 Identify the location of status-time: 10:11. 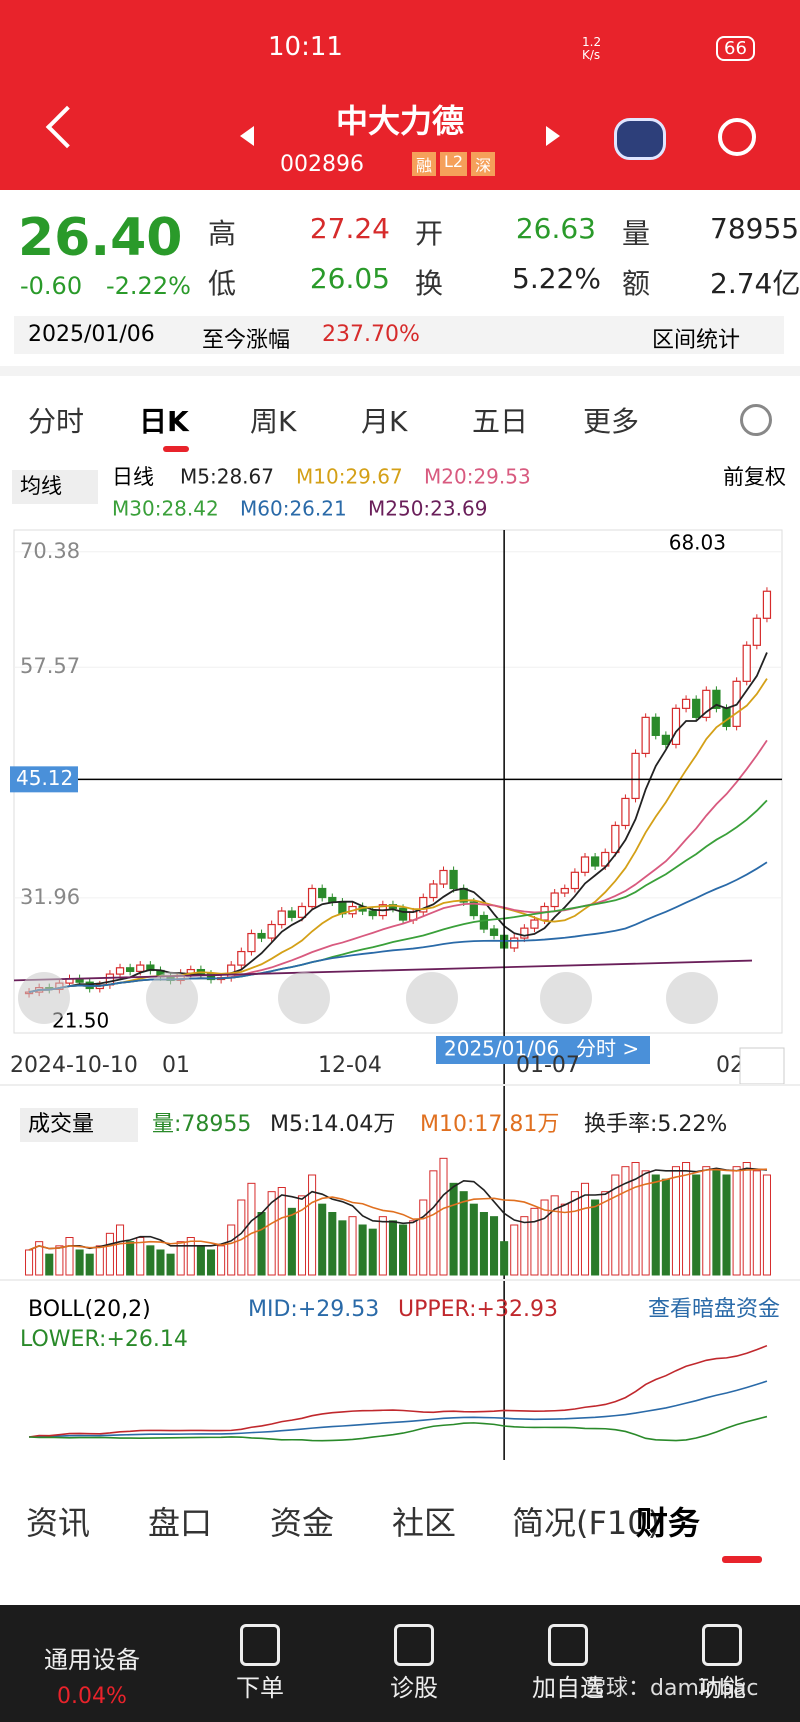
(305, 47).